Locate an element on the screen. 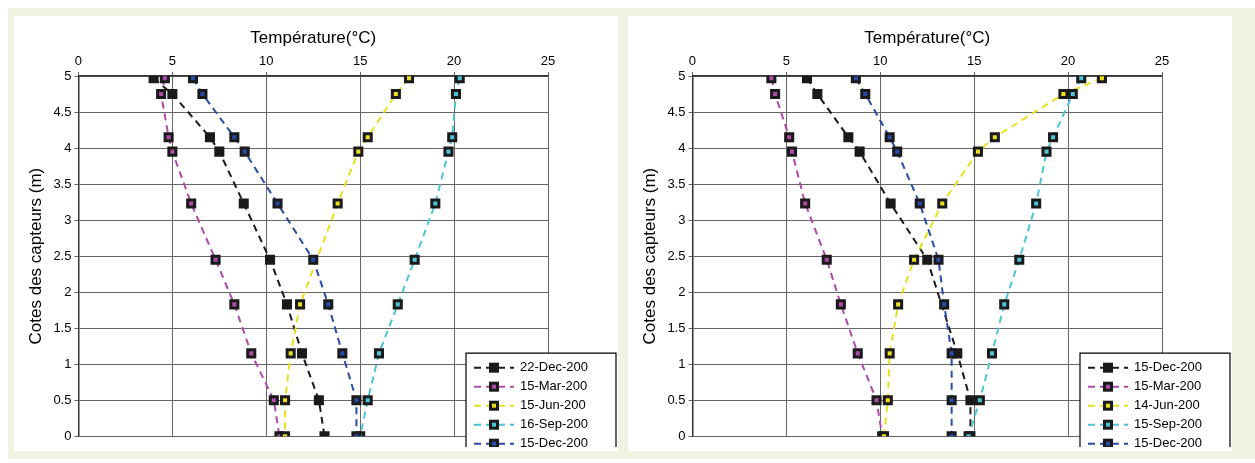  legend-label: 22-Dec-200 is located at coordinates (554, 367).